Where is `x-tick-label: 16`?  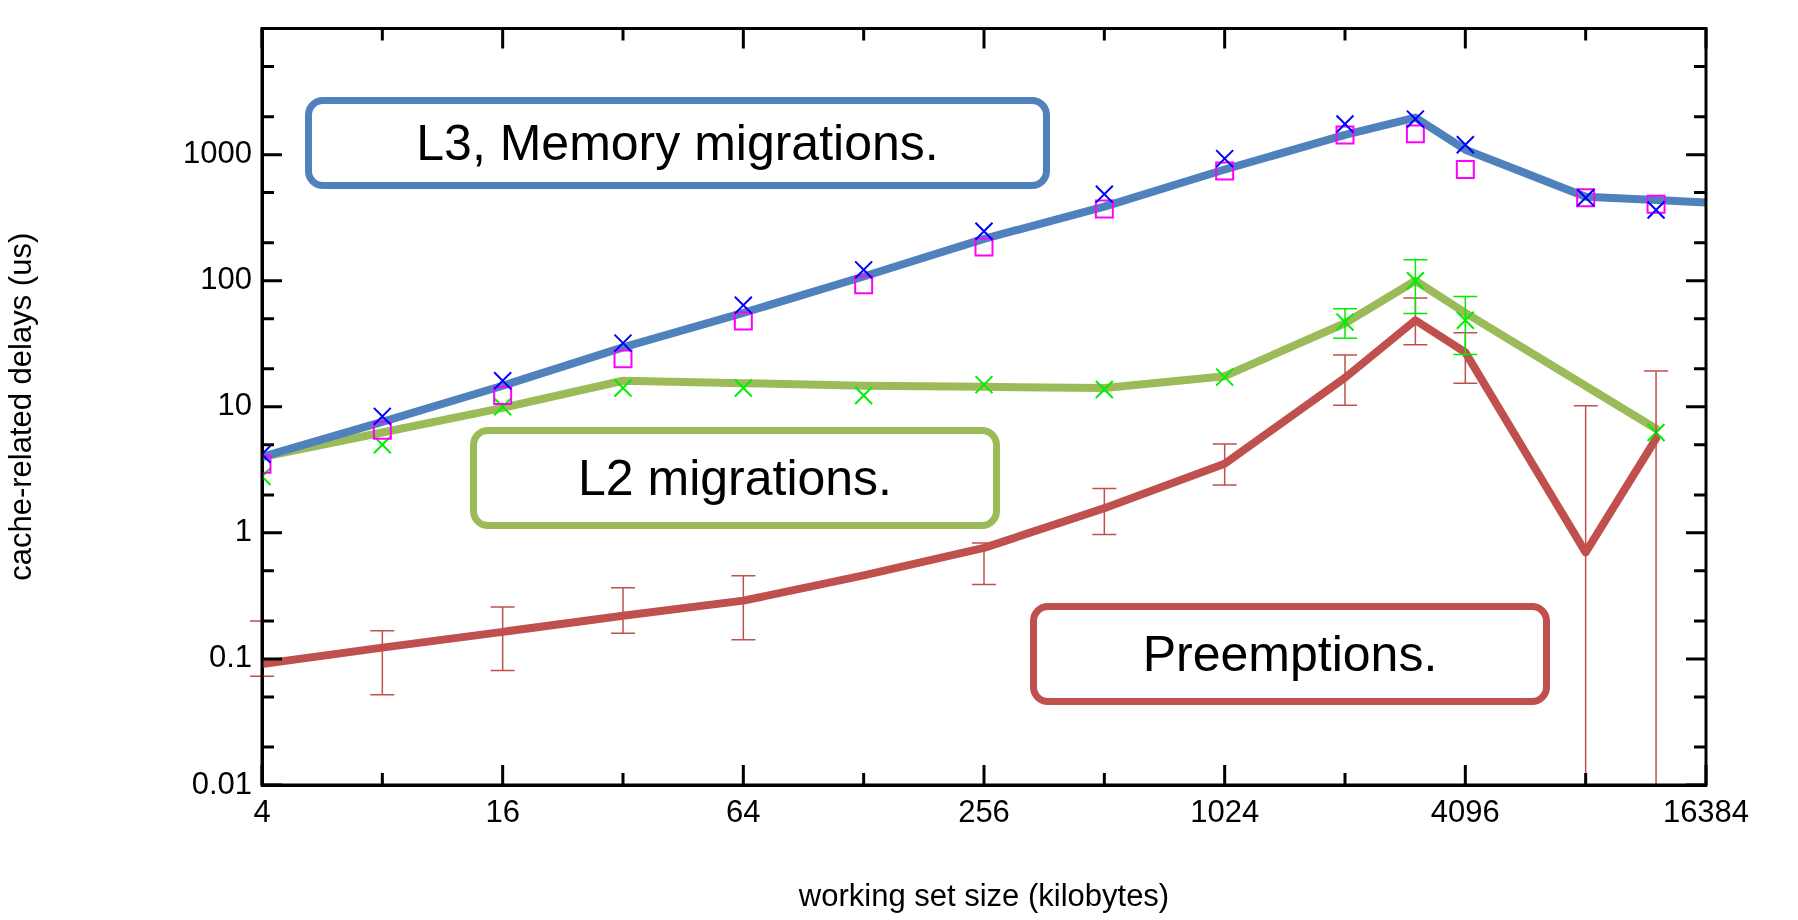 x-tick-label: 16 is located at coordinates (502, 812).